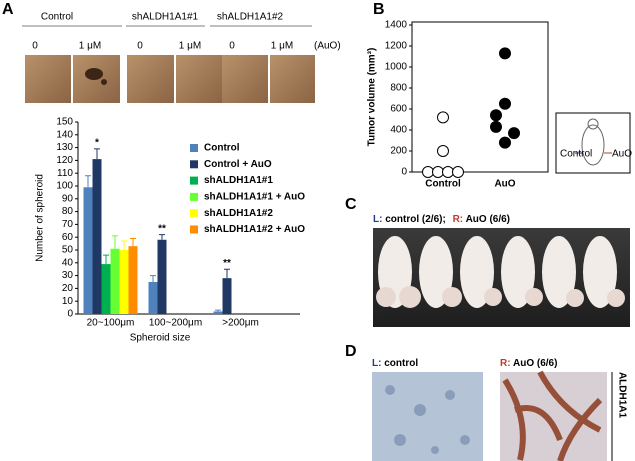 The width and height of the screenshot is (635, 461). What do you see at coordinates (68, 275) in the screenshot?
I see `y-tick-label: 30` at bounding box center [68, 275].